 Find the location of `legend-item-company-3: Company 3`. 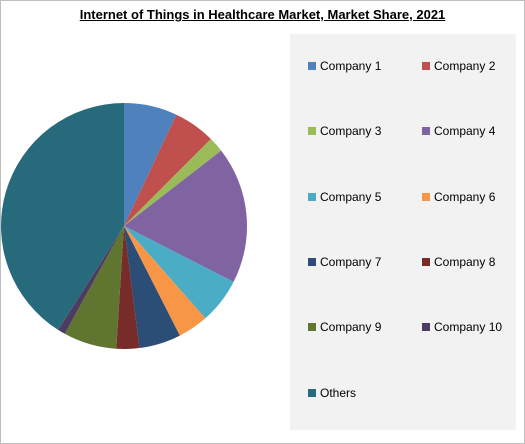

legend-item-company-3: Company 3 is located at coordinates (344, 131).